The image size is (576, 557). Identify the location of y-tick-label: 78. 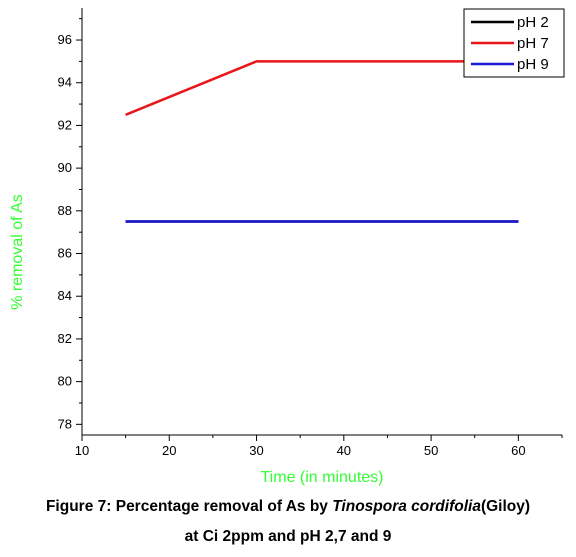
(65, 423).